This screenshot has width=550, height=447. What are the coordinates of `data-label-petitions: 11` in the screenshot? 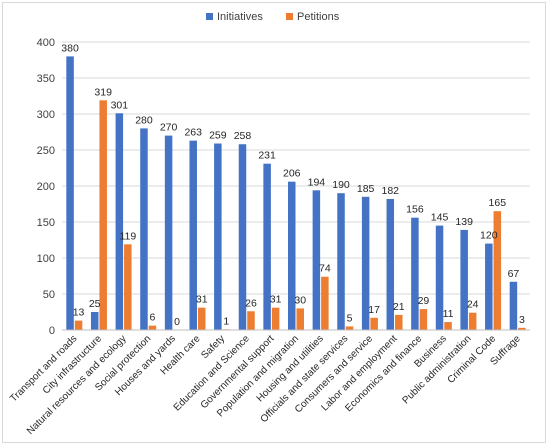 It's located at (448, 314).